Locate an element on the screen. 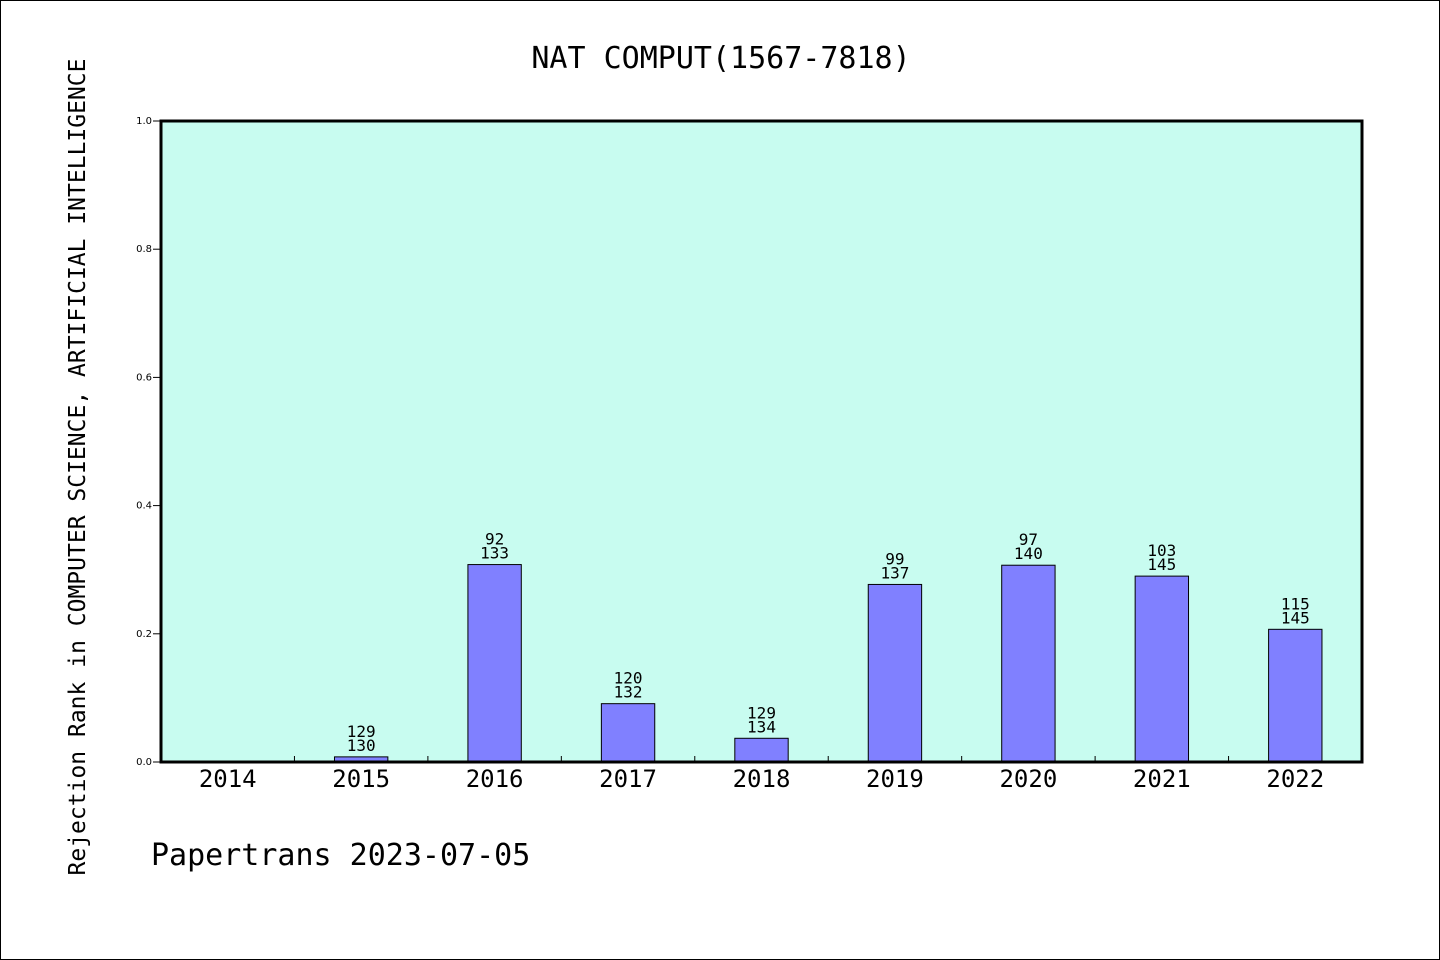 Image resolution: width=1440 pixels, height=960 pixels. x-tick-label: 2016 is located at coordinates (495, 779).